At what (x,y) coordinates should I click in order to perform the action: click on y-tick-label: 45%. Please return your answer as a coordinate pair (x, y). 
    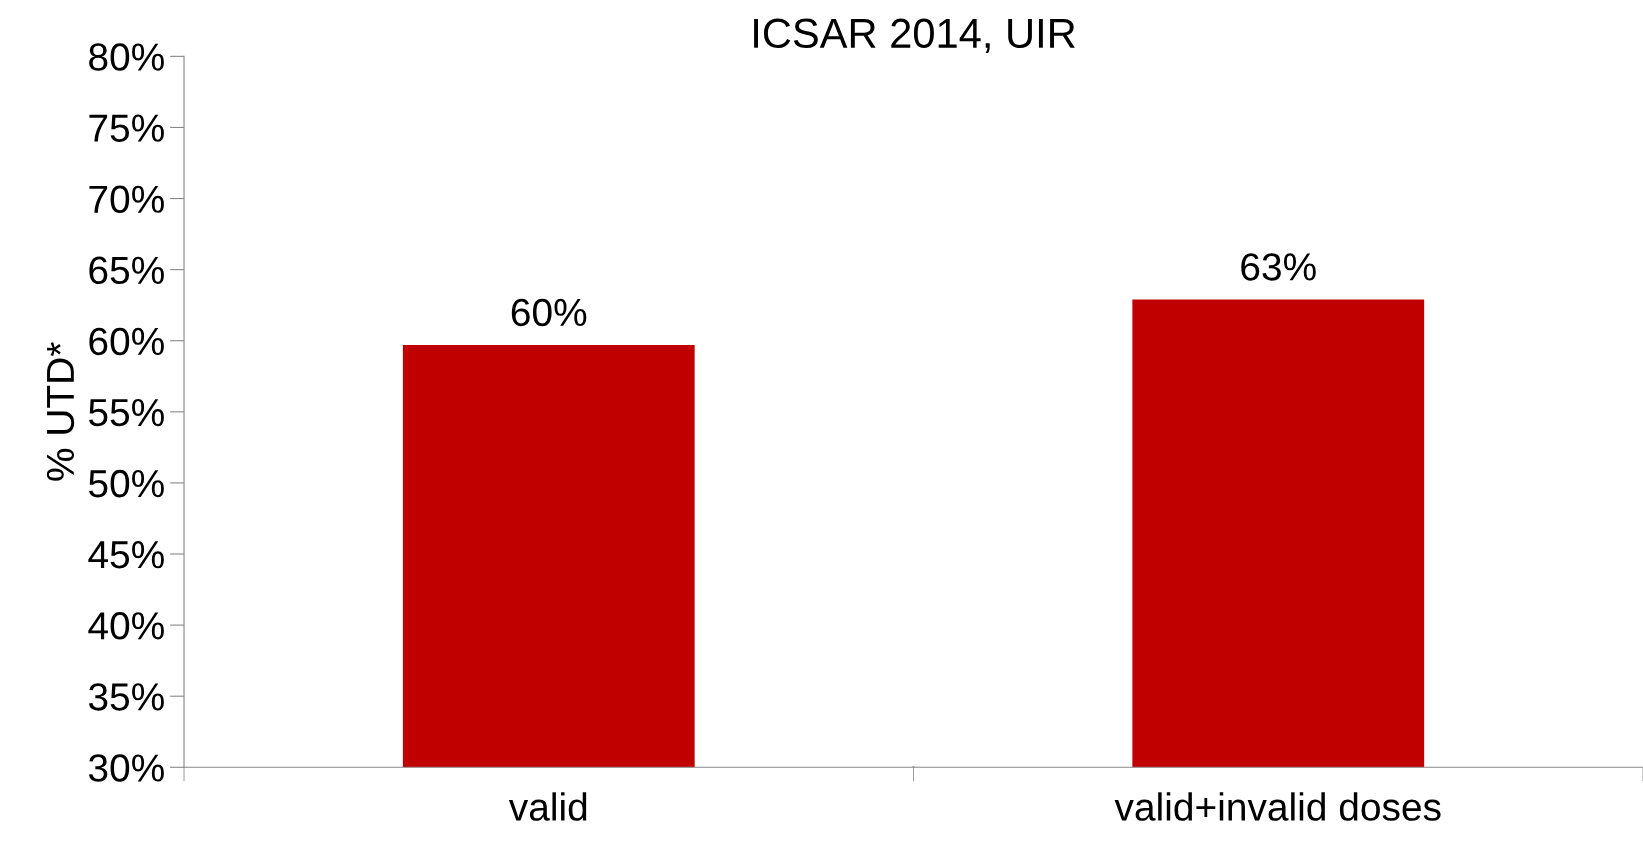
    Looking at the image, I should click on (126, 555).